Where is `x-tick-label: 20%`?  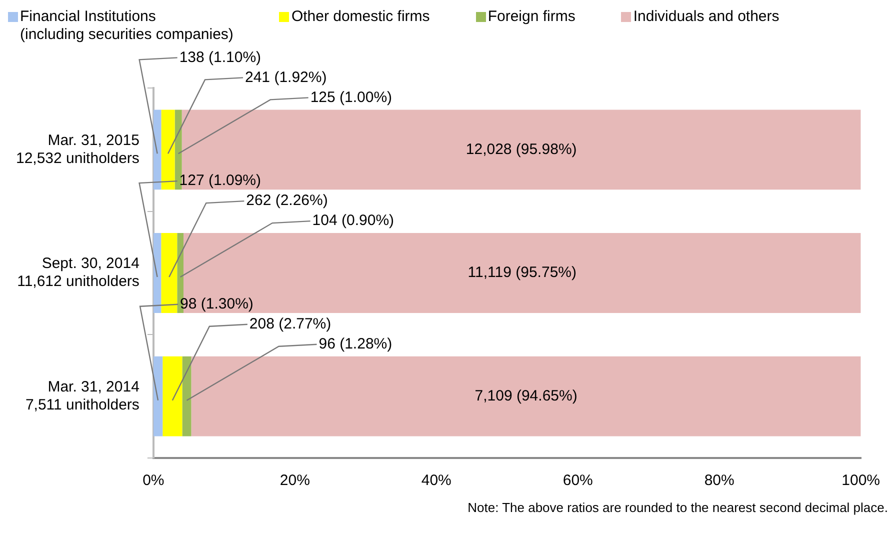
x-tick-label: 20% is located at coordinates (295, 481).